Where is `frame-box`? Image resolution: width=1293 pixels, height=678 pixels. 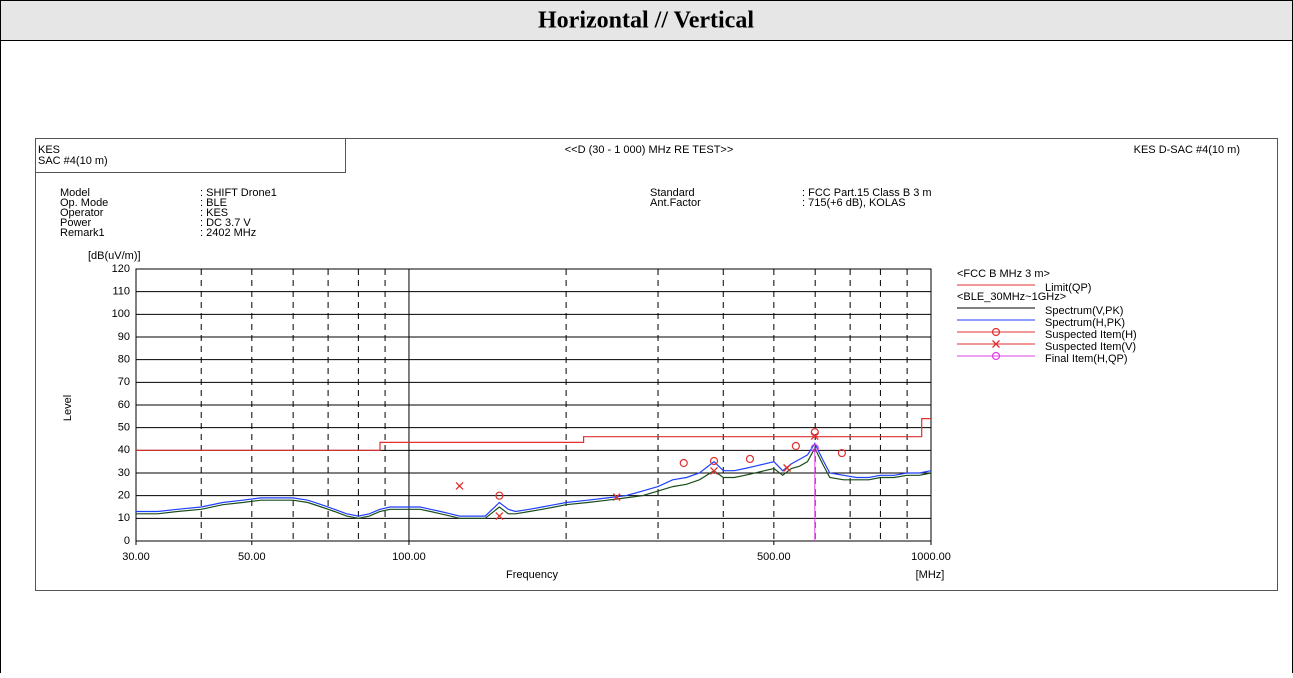
frame-box is located at coordinates (190, 155).